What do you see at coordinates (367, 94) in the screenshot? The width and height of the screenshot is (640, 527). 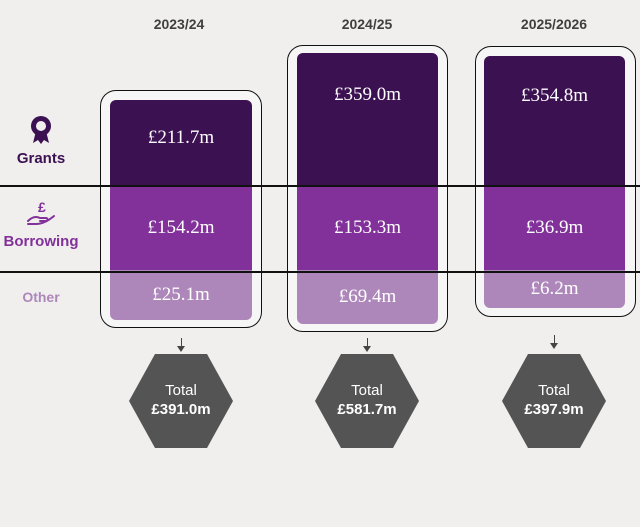 I see `bar-value-label: £359.0m` at bounding box center [367, 94].